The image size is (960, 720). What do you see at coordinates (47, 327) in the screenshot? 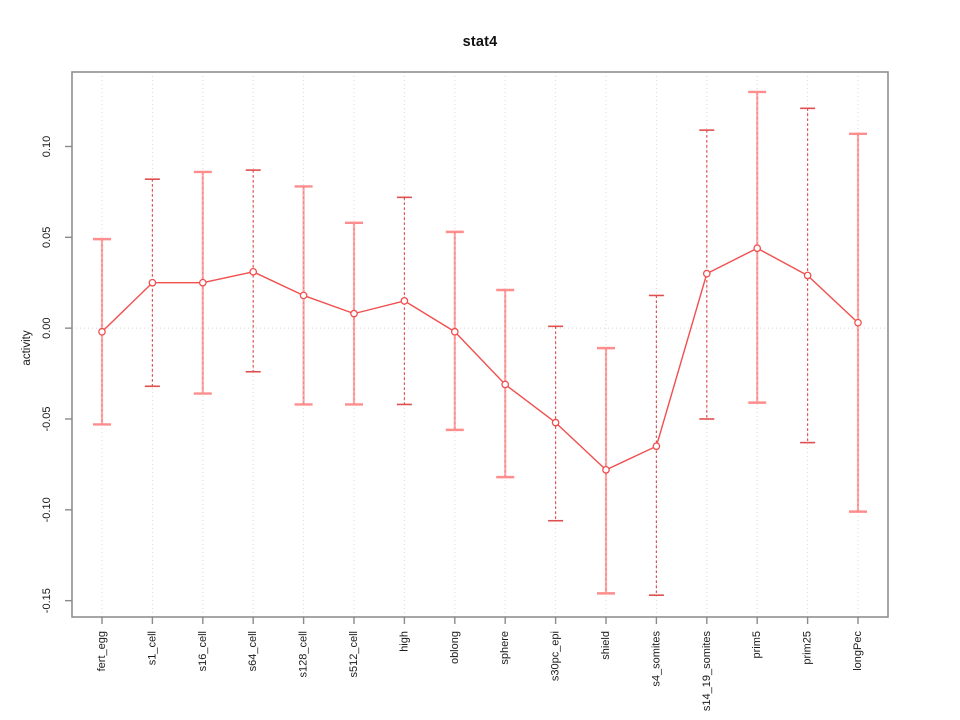
I see `y-tick-label: 0.00` at bounding box center [47, 327].